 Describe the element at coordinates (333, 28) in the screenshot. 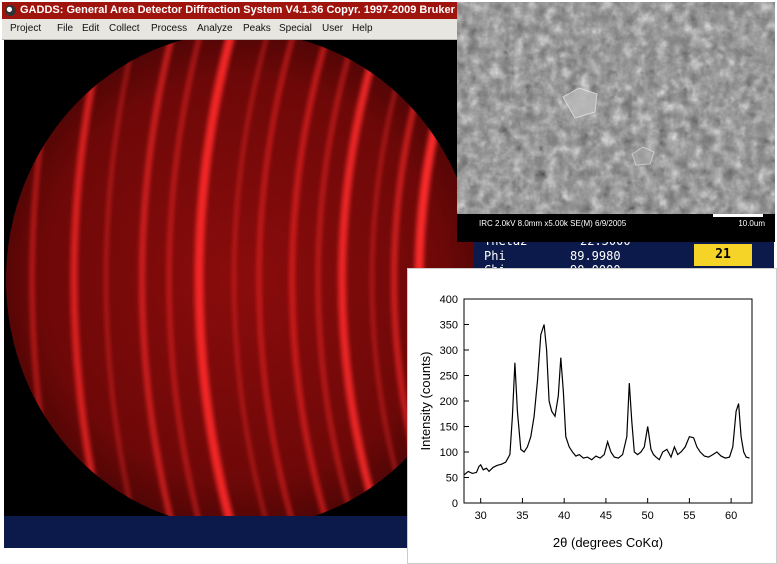

I see `menu-user: User` at that location.